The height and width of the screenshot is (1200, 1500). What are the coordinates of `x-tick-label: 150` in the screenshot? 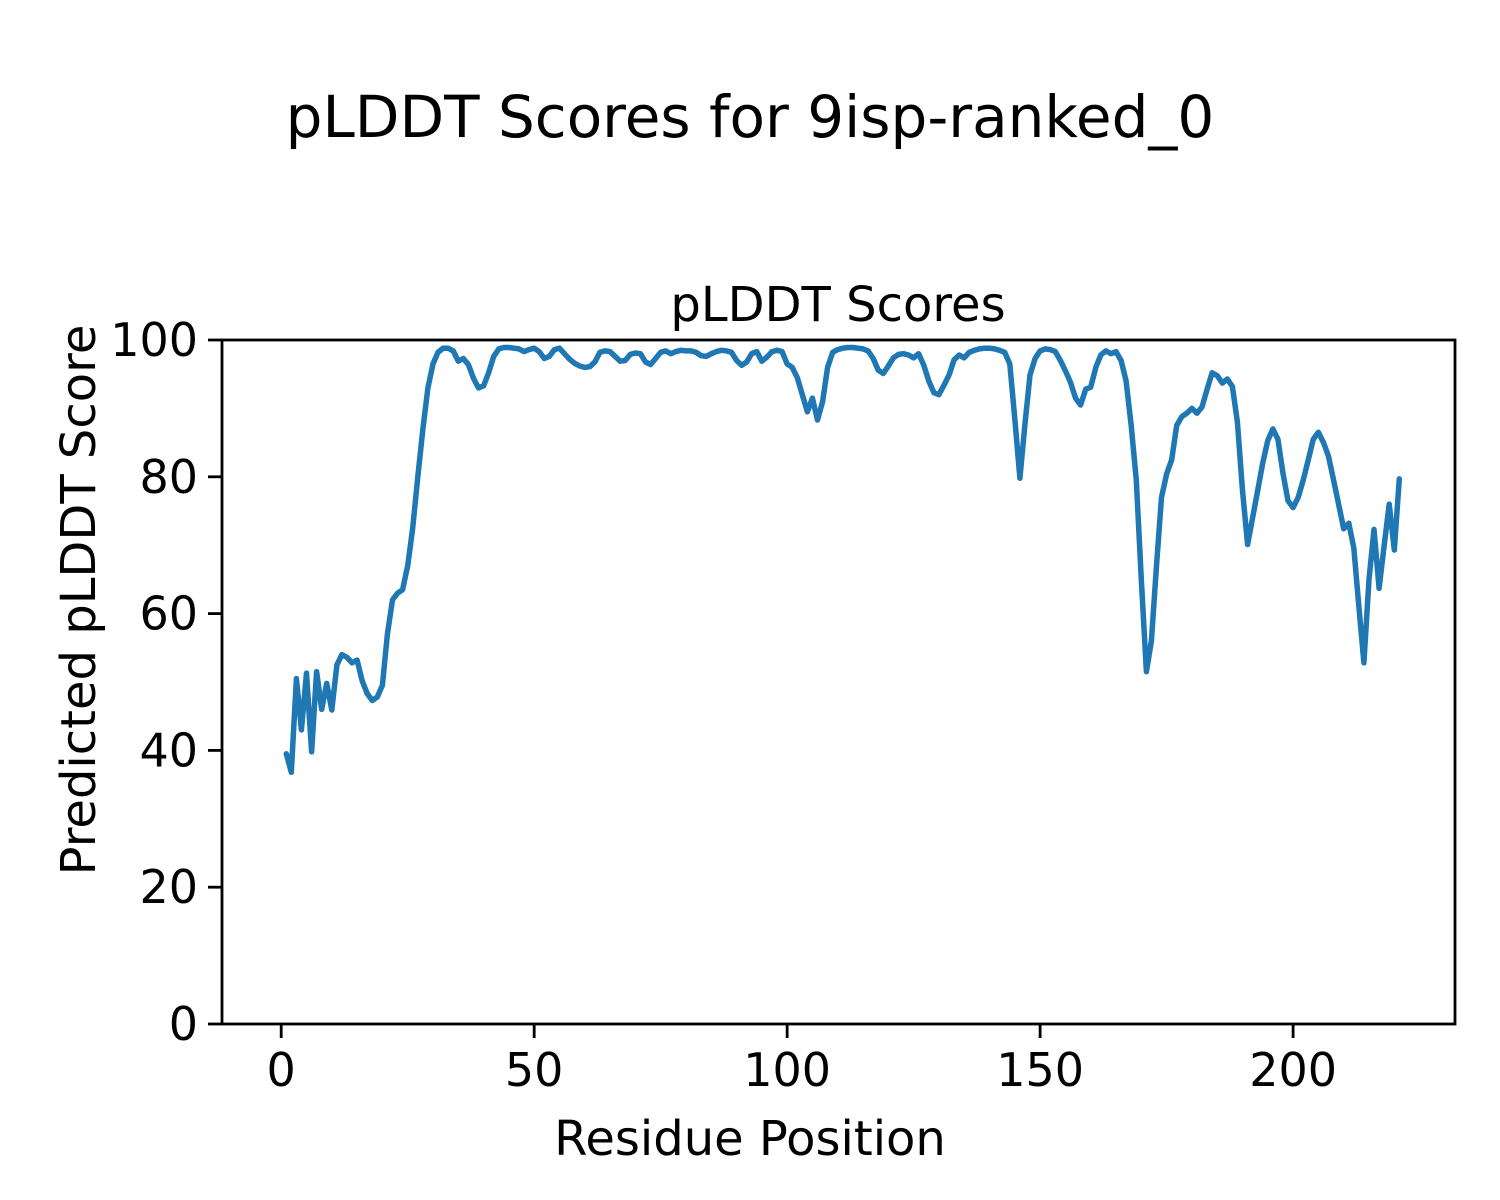 It's located at (1040, 1070).